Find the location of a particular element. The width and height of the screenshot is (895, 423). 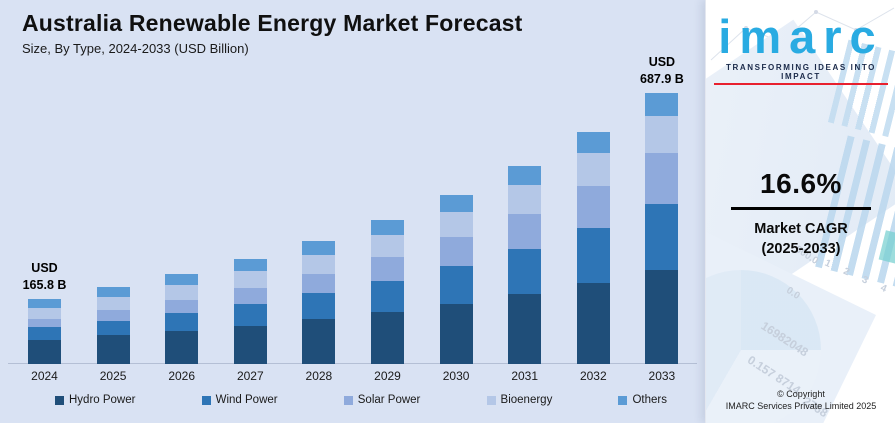

legend-item-others: Others is located at coordinates (642, 400).